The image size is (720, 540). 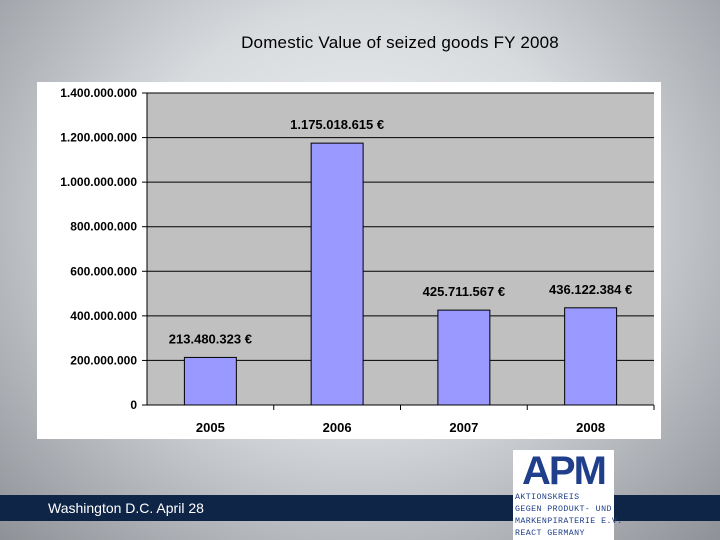 What do you see at coordinates (590, 427) in the screenshot?
I see `x-tick-label: 2008` at bounding box center [590, 427].